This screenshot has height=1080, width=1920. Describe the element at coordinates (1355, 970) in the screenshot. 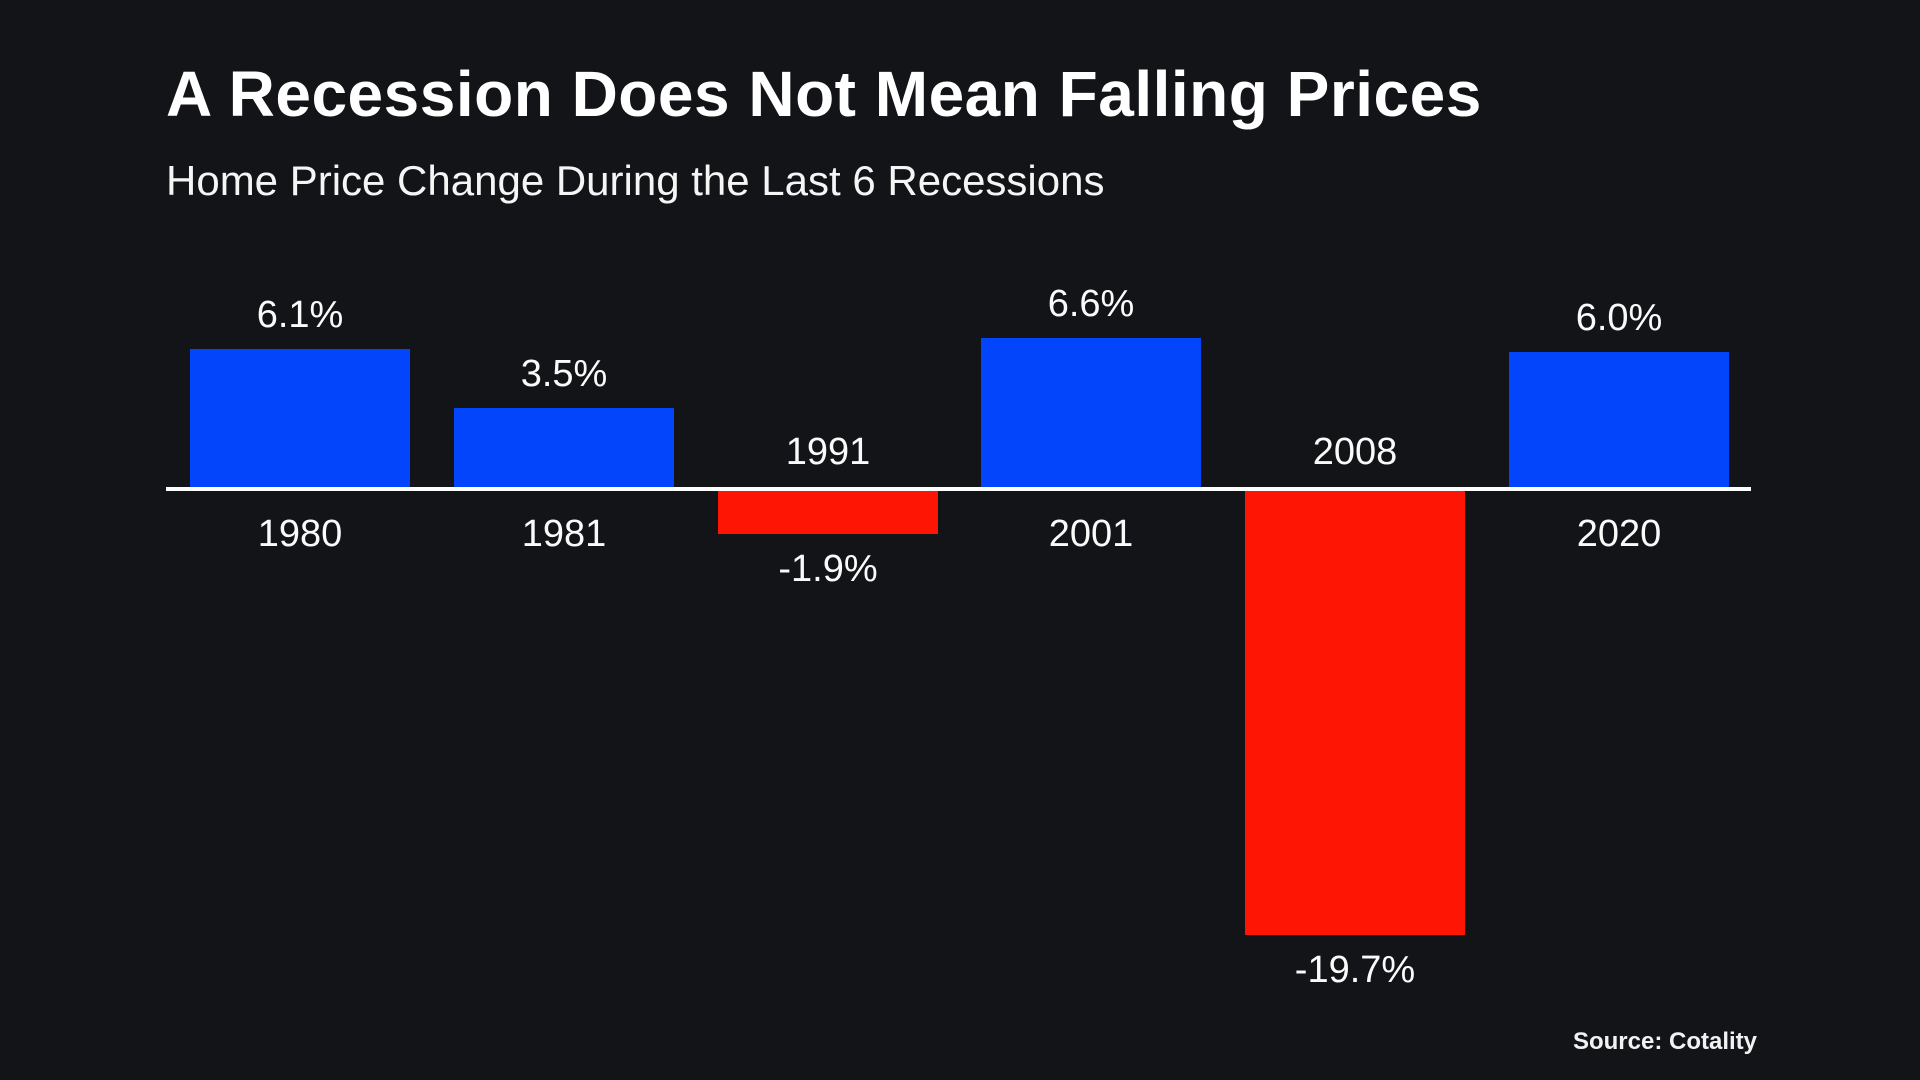

I see `bar-value-label-2008: -19.7%` at that location.